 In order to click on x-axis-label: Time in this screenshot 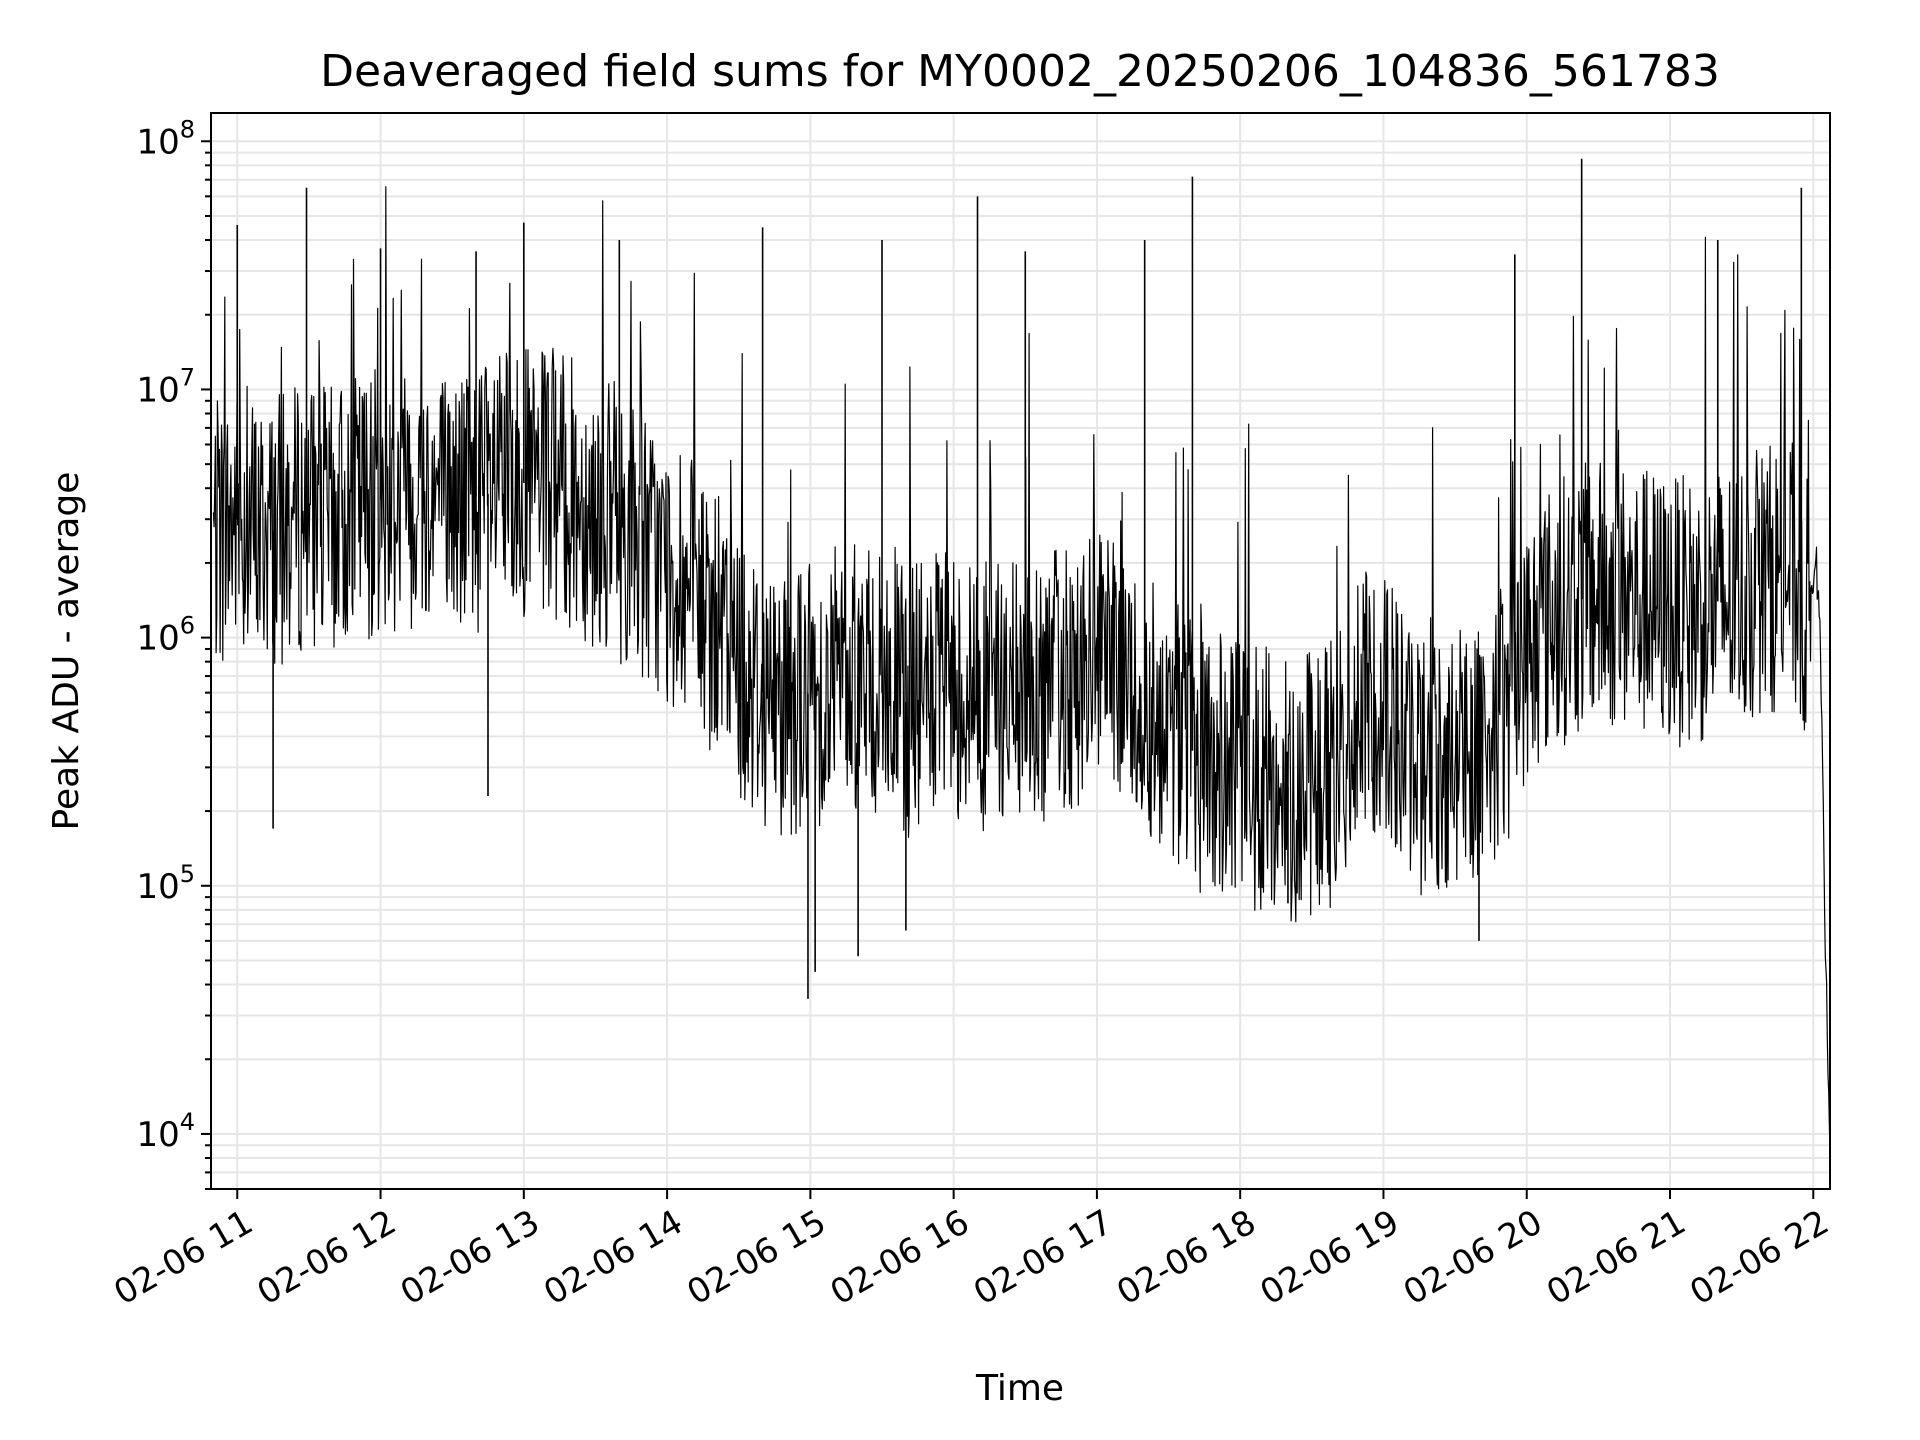, I will do `click(1019, 1388)`.